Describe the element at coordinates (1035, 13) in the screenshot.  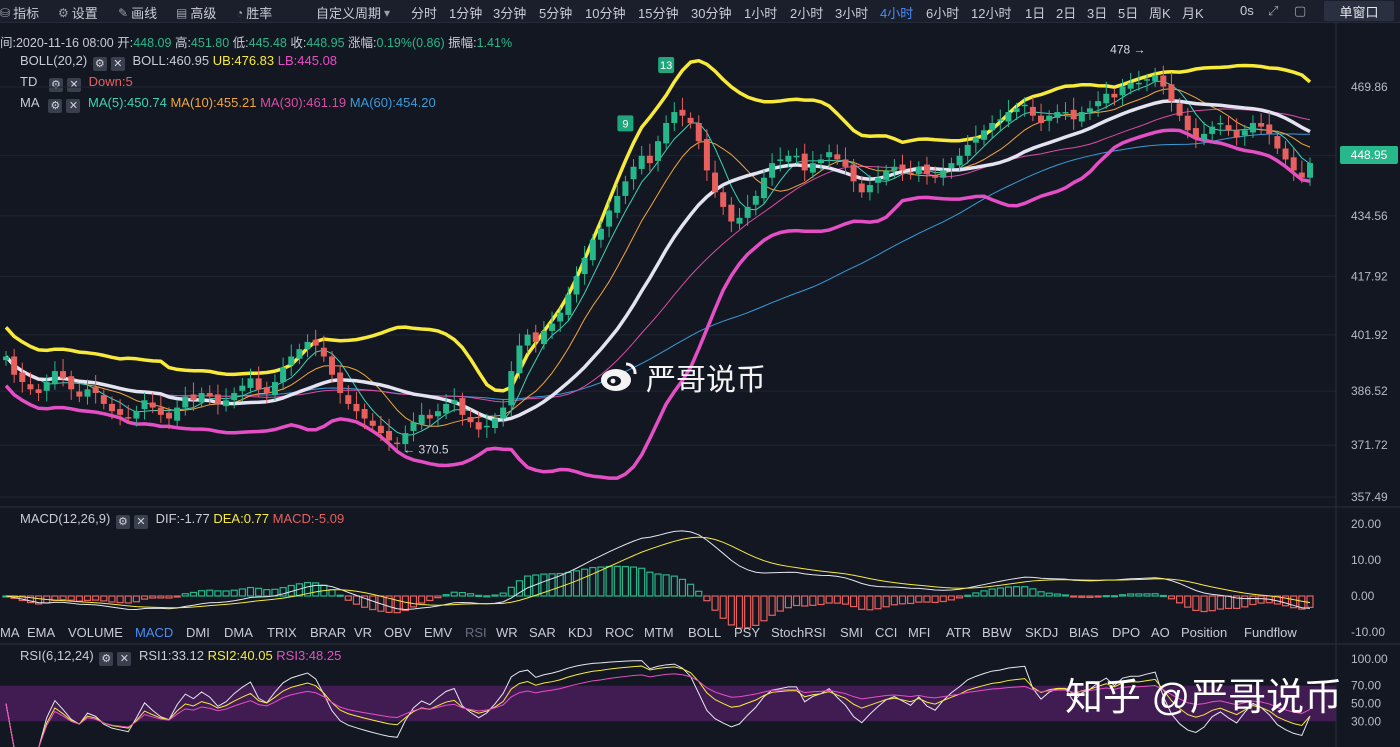
I see `period-13-button: 1日` at that location.